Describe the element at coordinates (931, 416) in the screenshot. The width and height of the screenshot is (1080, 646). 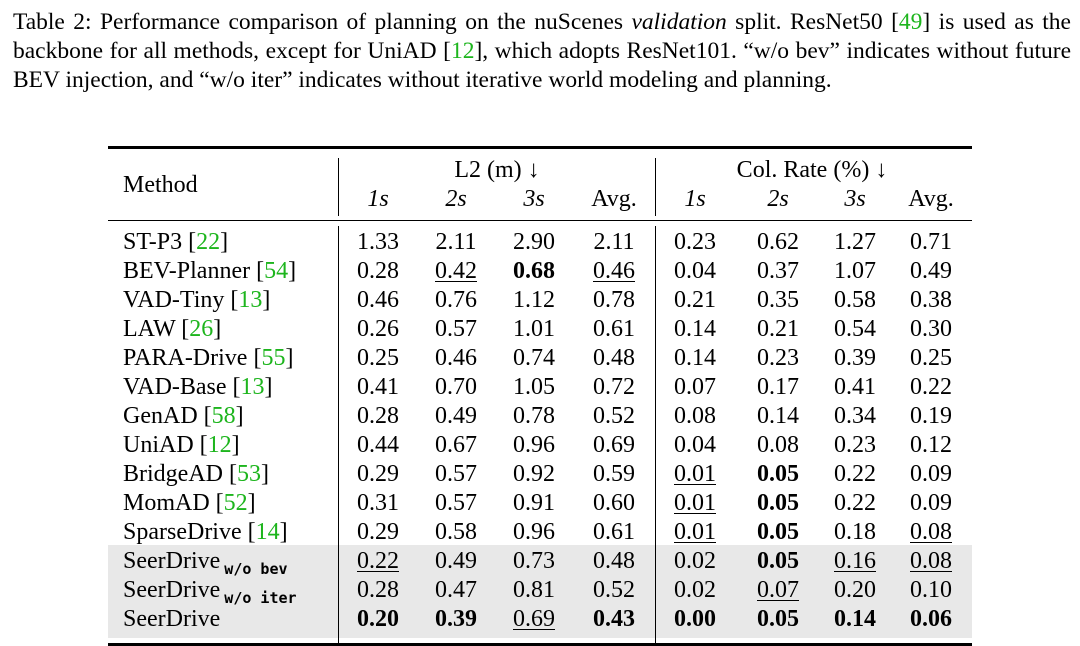
I see `table-cell: 0.19` at that location.